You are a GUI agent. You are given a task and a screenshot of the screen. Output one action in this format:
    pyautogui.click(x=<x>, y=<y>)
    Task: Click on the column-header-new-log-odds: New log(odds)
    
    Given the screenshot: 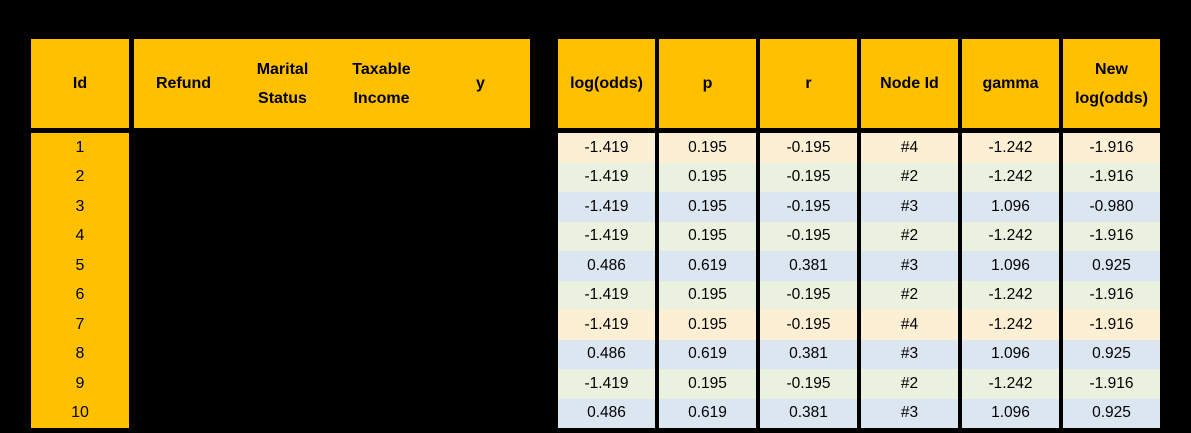 What is the action you would take?
    pyautogui.click(x=1111, y=83)
    